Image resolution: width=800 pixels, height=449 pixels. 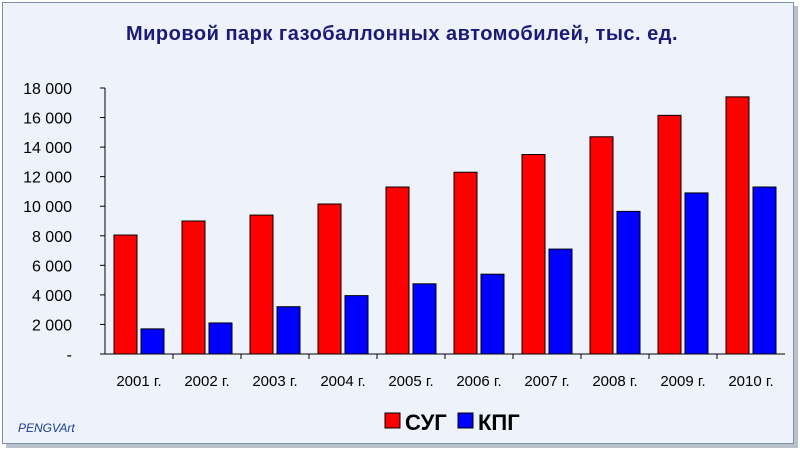 I want to click on x-tick-label: 2008 г., so click(x=614, y=381).